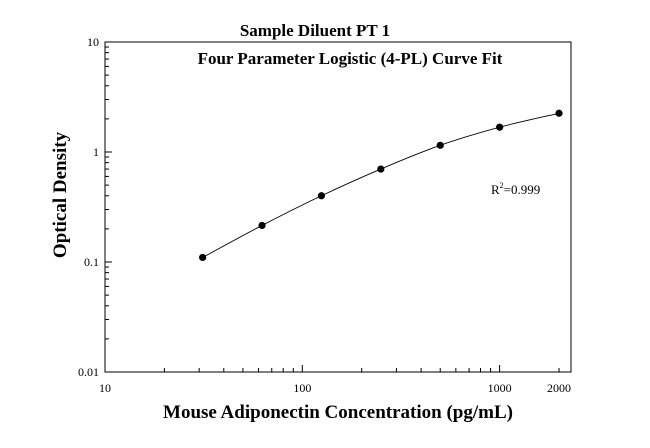  What do you see at coordinates (338, 412) in the screenshot?
I see `x-axis-label: Mouse Adiponectin Concentration (pg/mL)` at bounding box center [338, 412].